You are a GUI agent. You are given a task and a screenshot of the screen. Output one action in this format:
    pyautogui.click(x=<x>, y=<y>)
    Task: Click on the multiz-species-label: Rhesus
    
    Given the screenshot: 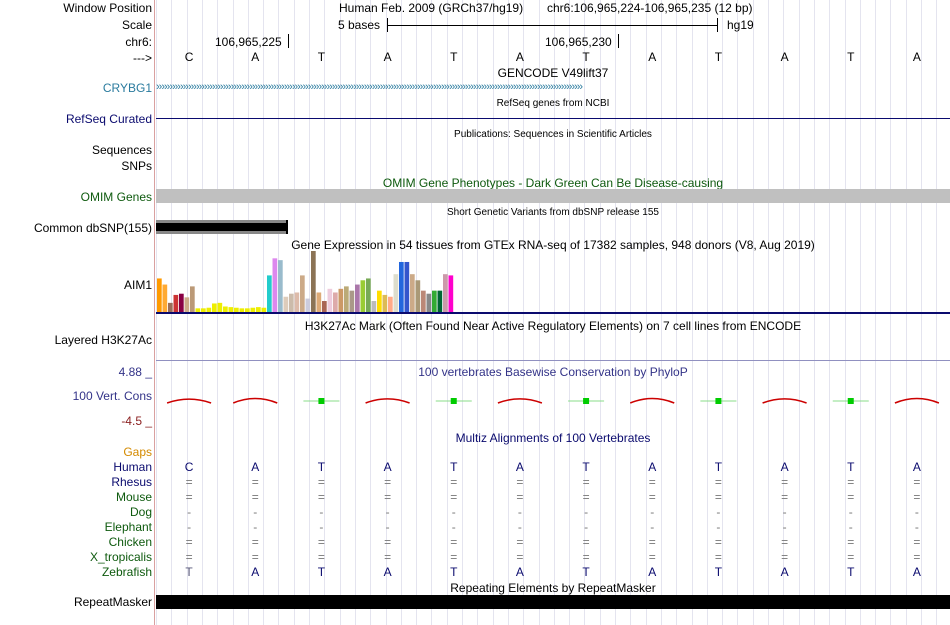 What is the action you would take?
    pyautogui.click(x=131, y=482)
    